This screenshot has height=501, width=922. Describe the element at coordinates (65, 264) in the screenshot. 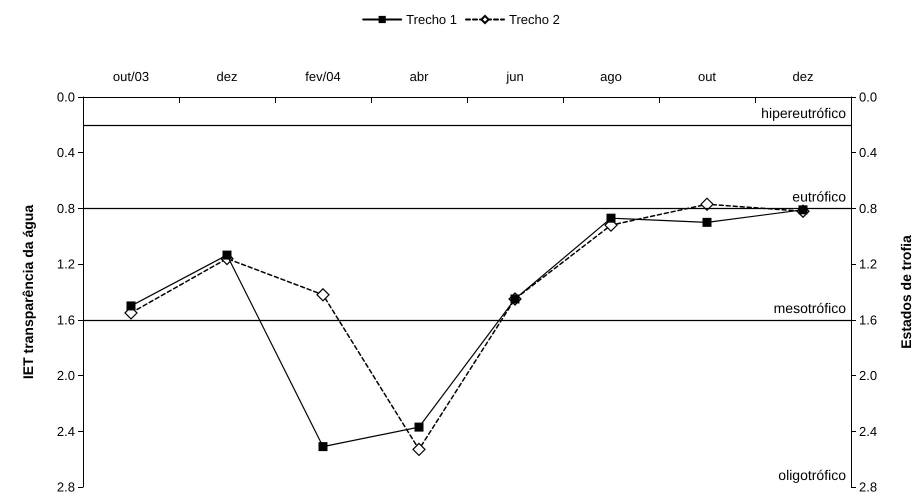

I see `y-tick-label: 1.2` at that location.